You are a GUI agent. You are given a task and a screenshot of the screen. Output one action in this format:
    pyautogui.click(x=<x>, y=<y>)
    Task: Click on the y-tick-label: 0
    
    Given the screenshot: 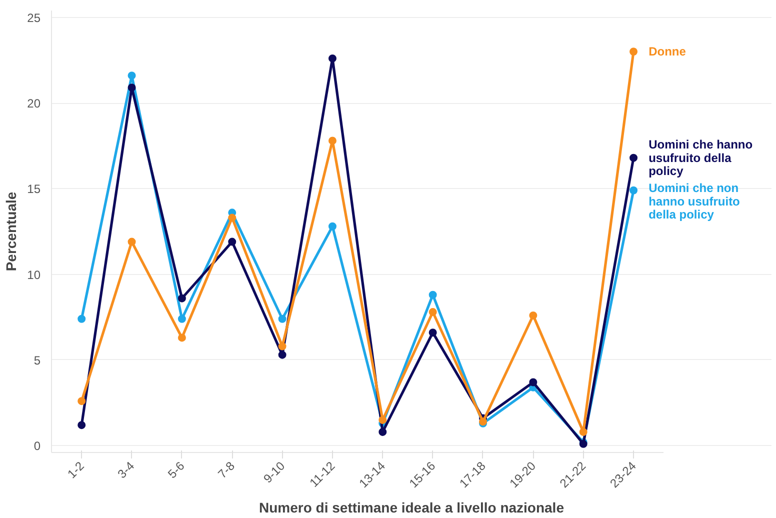 What is the action you would take?
    pyautogui.click(x=37, y=446)
    